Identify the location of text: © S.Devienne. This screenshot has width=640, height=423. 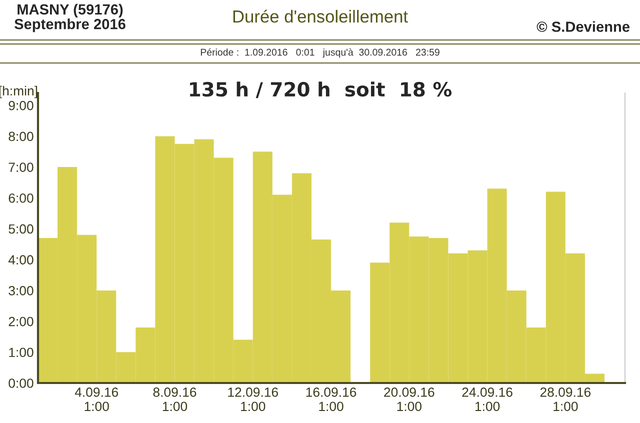
(583, 26).